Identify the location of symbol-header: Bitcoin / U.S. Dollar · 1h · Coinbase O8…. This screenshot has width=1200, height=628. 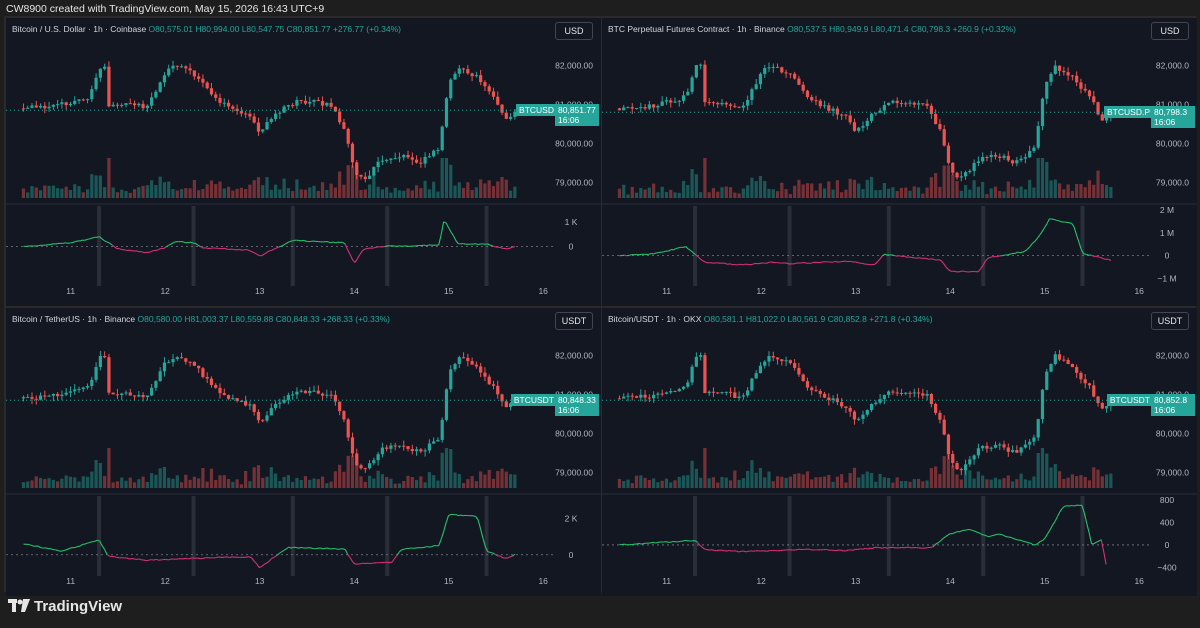
(206, 29).